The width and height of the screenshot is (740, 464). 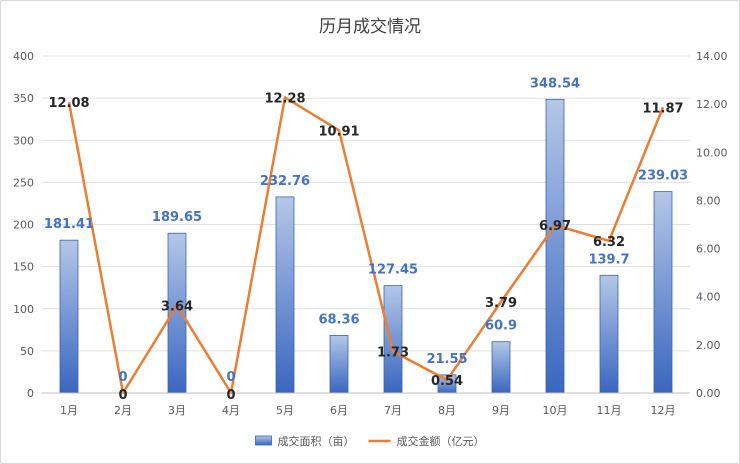 I want to click on x-tick-label: 3月, so click(x=177, y=410).